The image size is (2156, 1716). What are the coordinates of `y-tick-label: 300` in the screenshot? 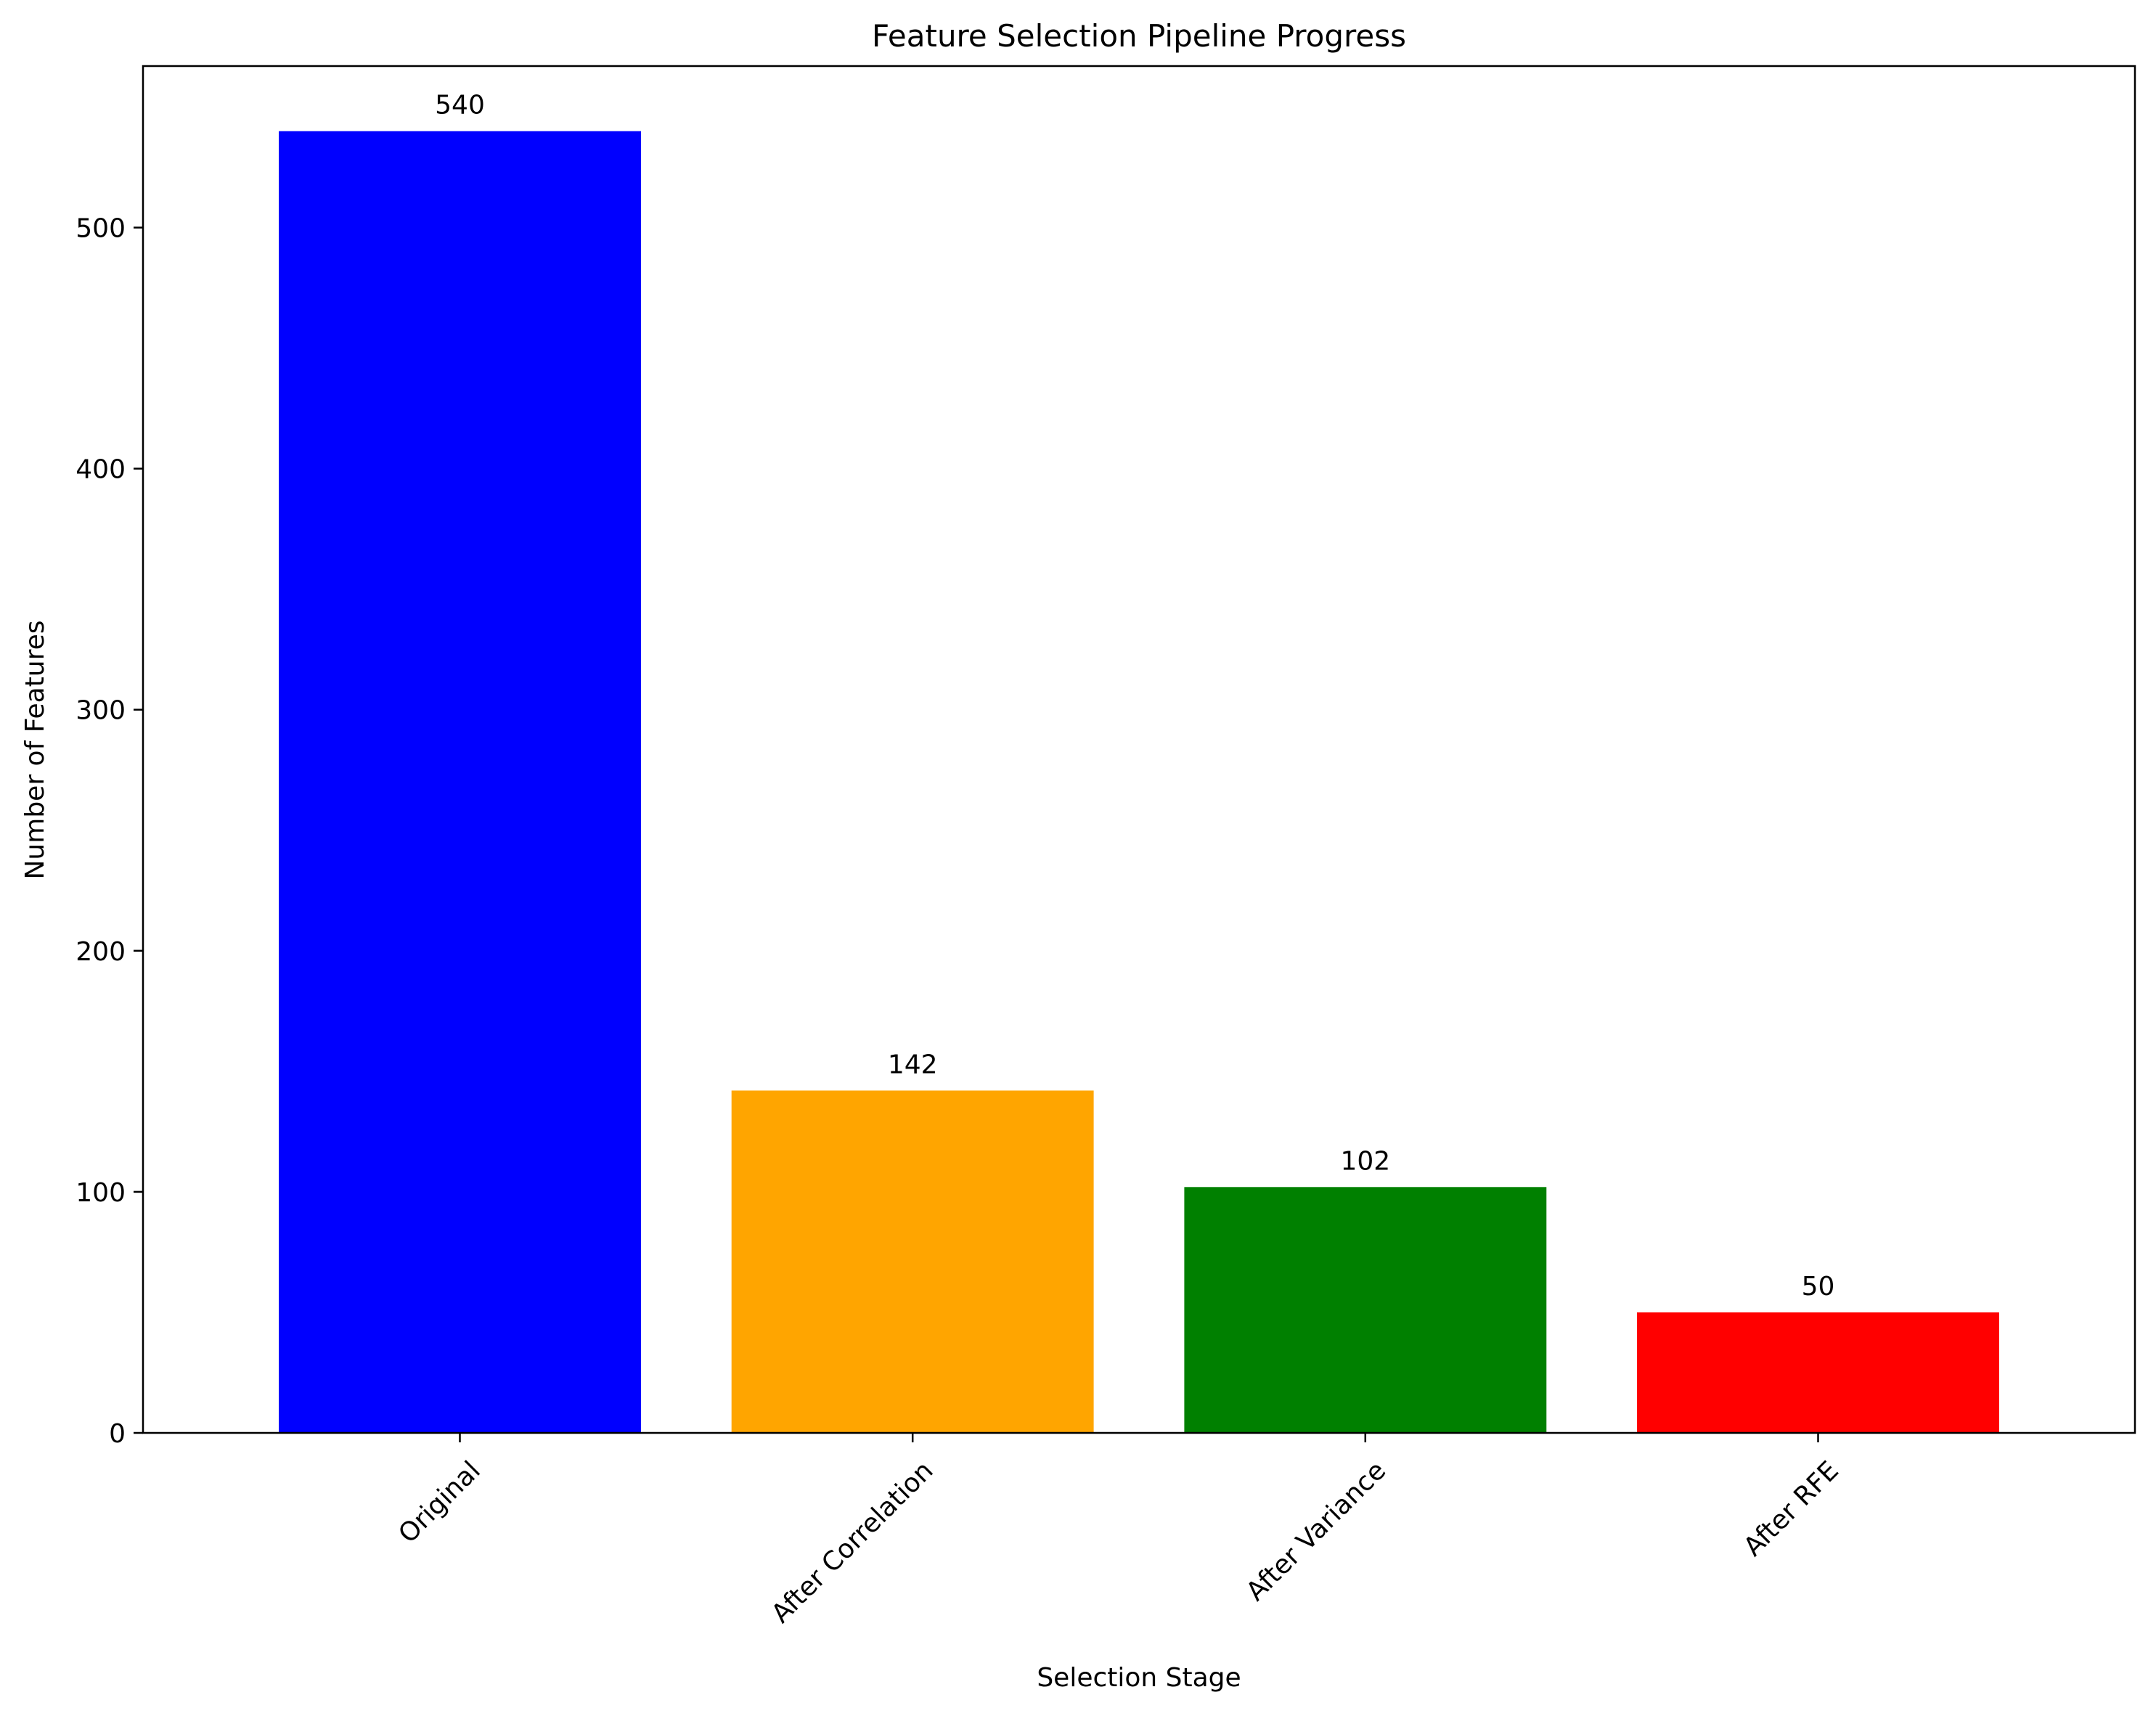 It's located at (101, 711).